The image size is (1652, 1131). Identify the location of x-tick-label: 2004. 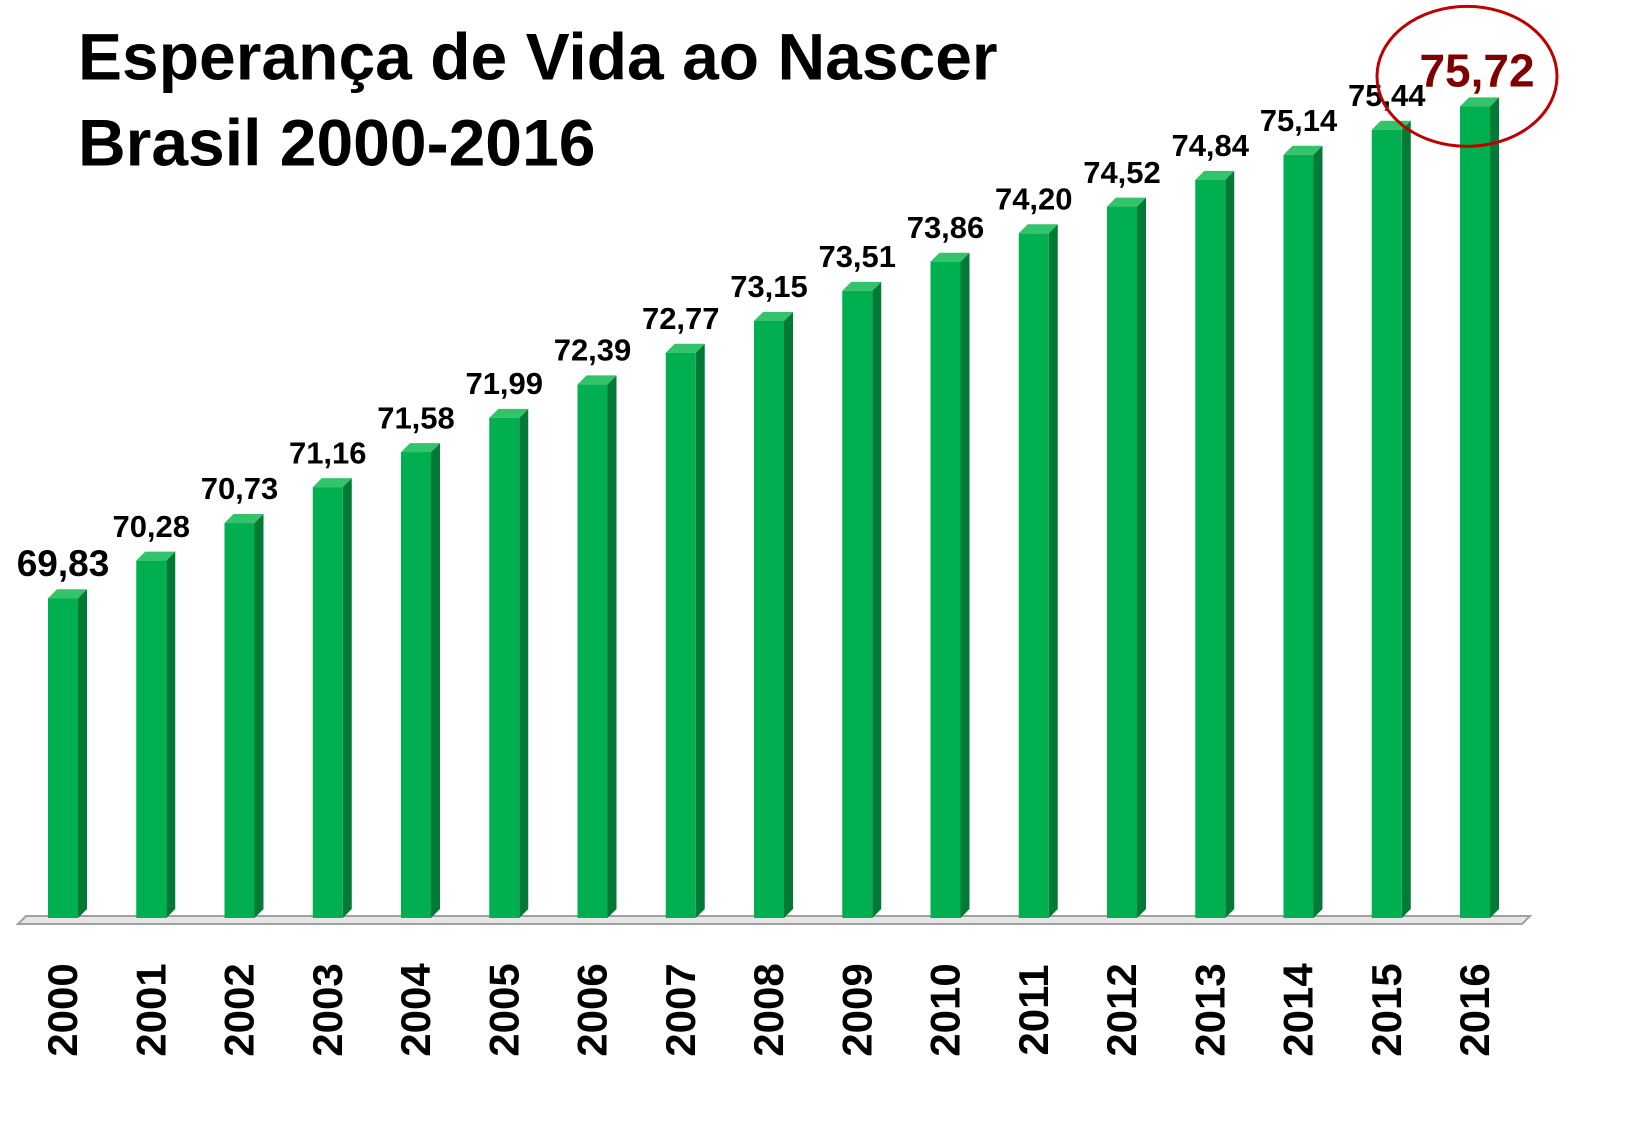
(415, 1010).